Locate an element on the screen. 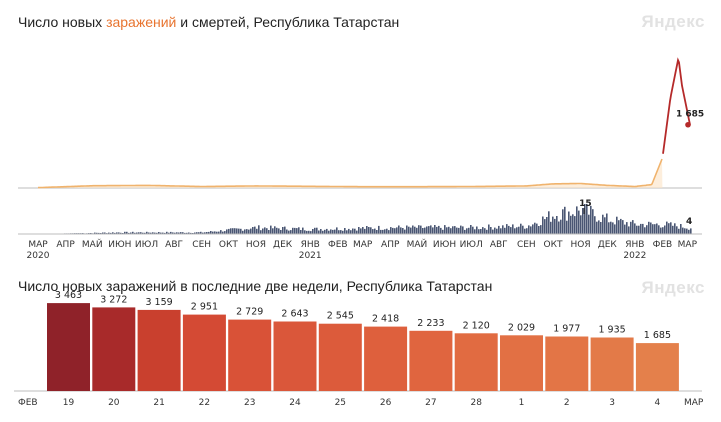 The height and width of the screenshot is (422, 721). x-tick-month: СЕН is located at coordinates (201, 245).